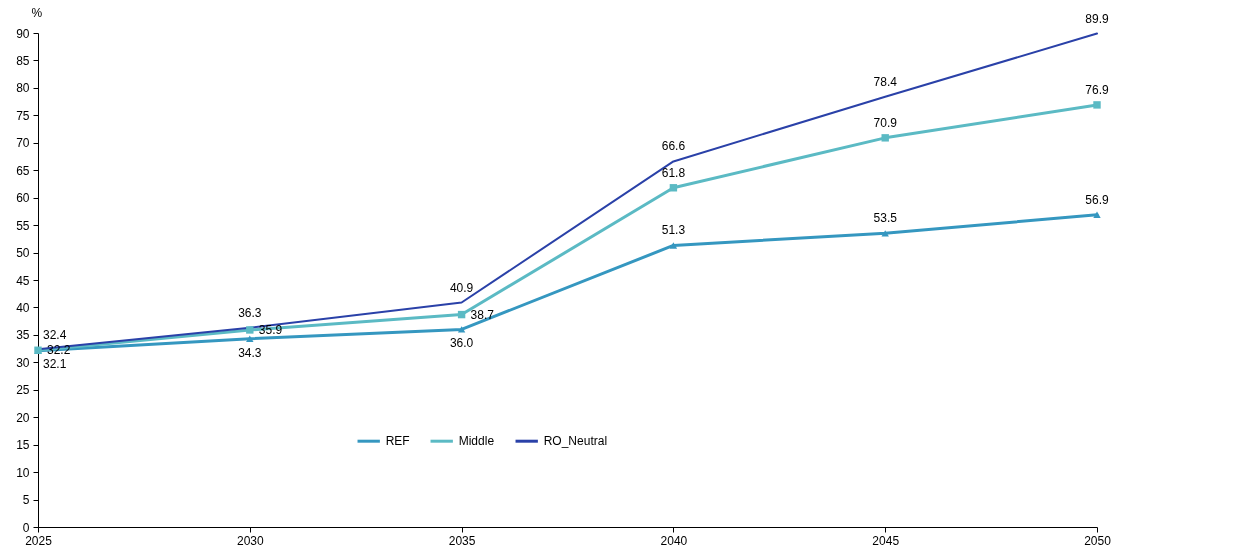 The image size is (1240, 557). I want to click on y-tick-label: 90, so click(23, 33).